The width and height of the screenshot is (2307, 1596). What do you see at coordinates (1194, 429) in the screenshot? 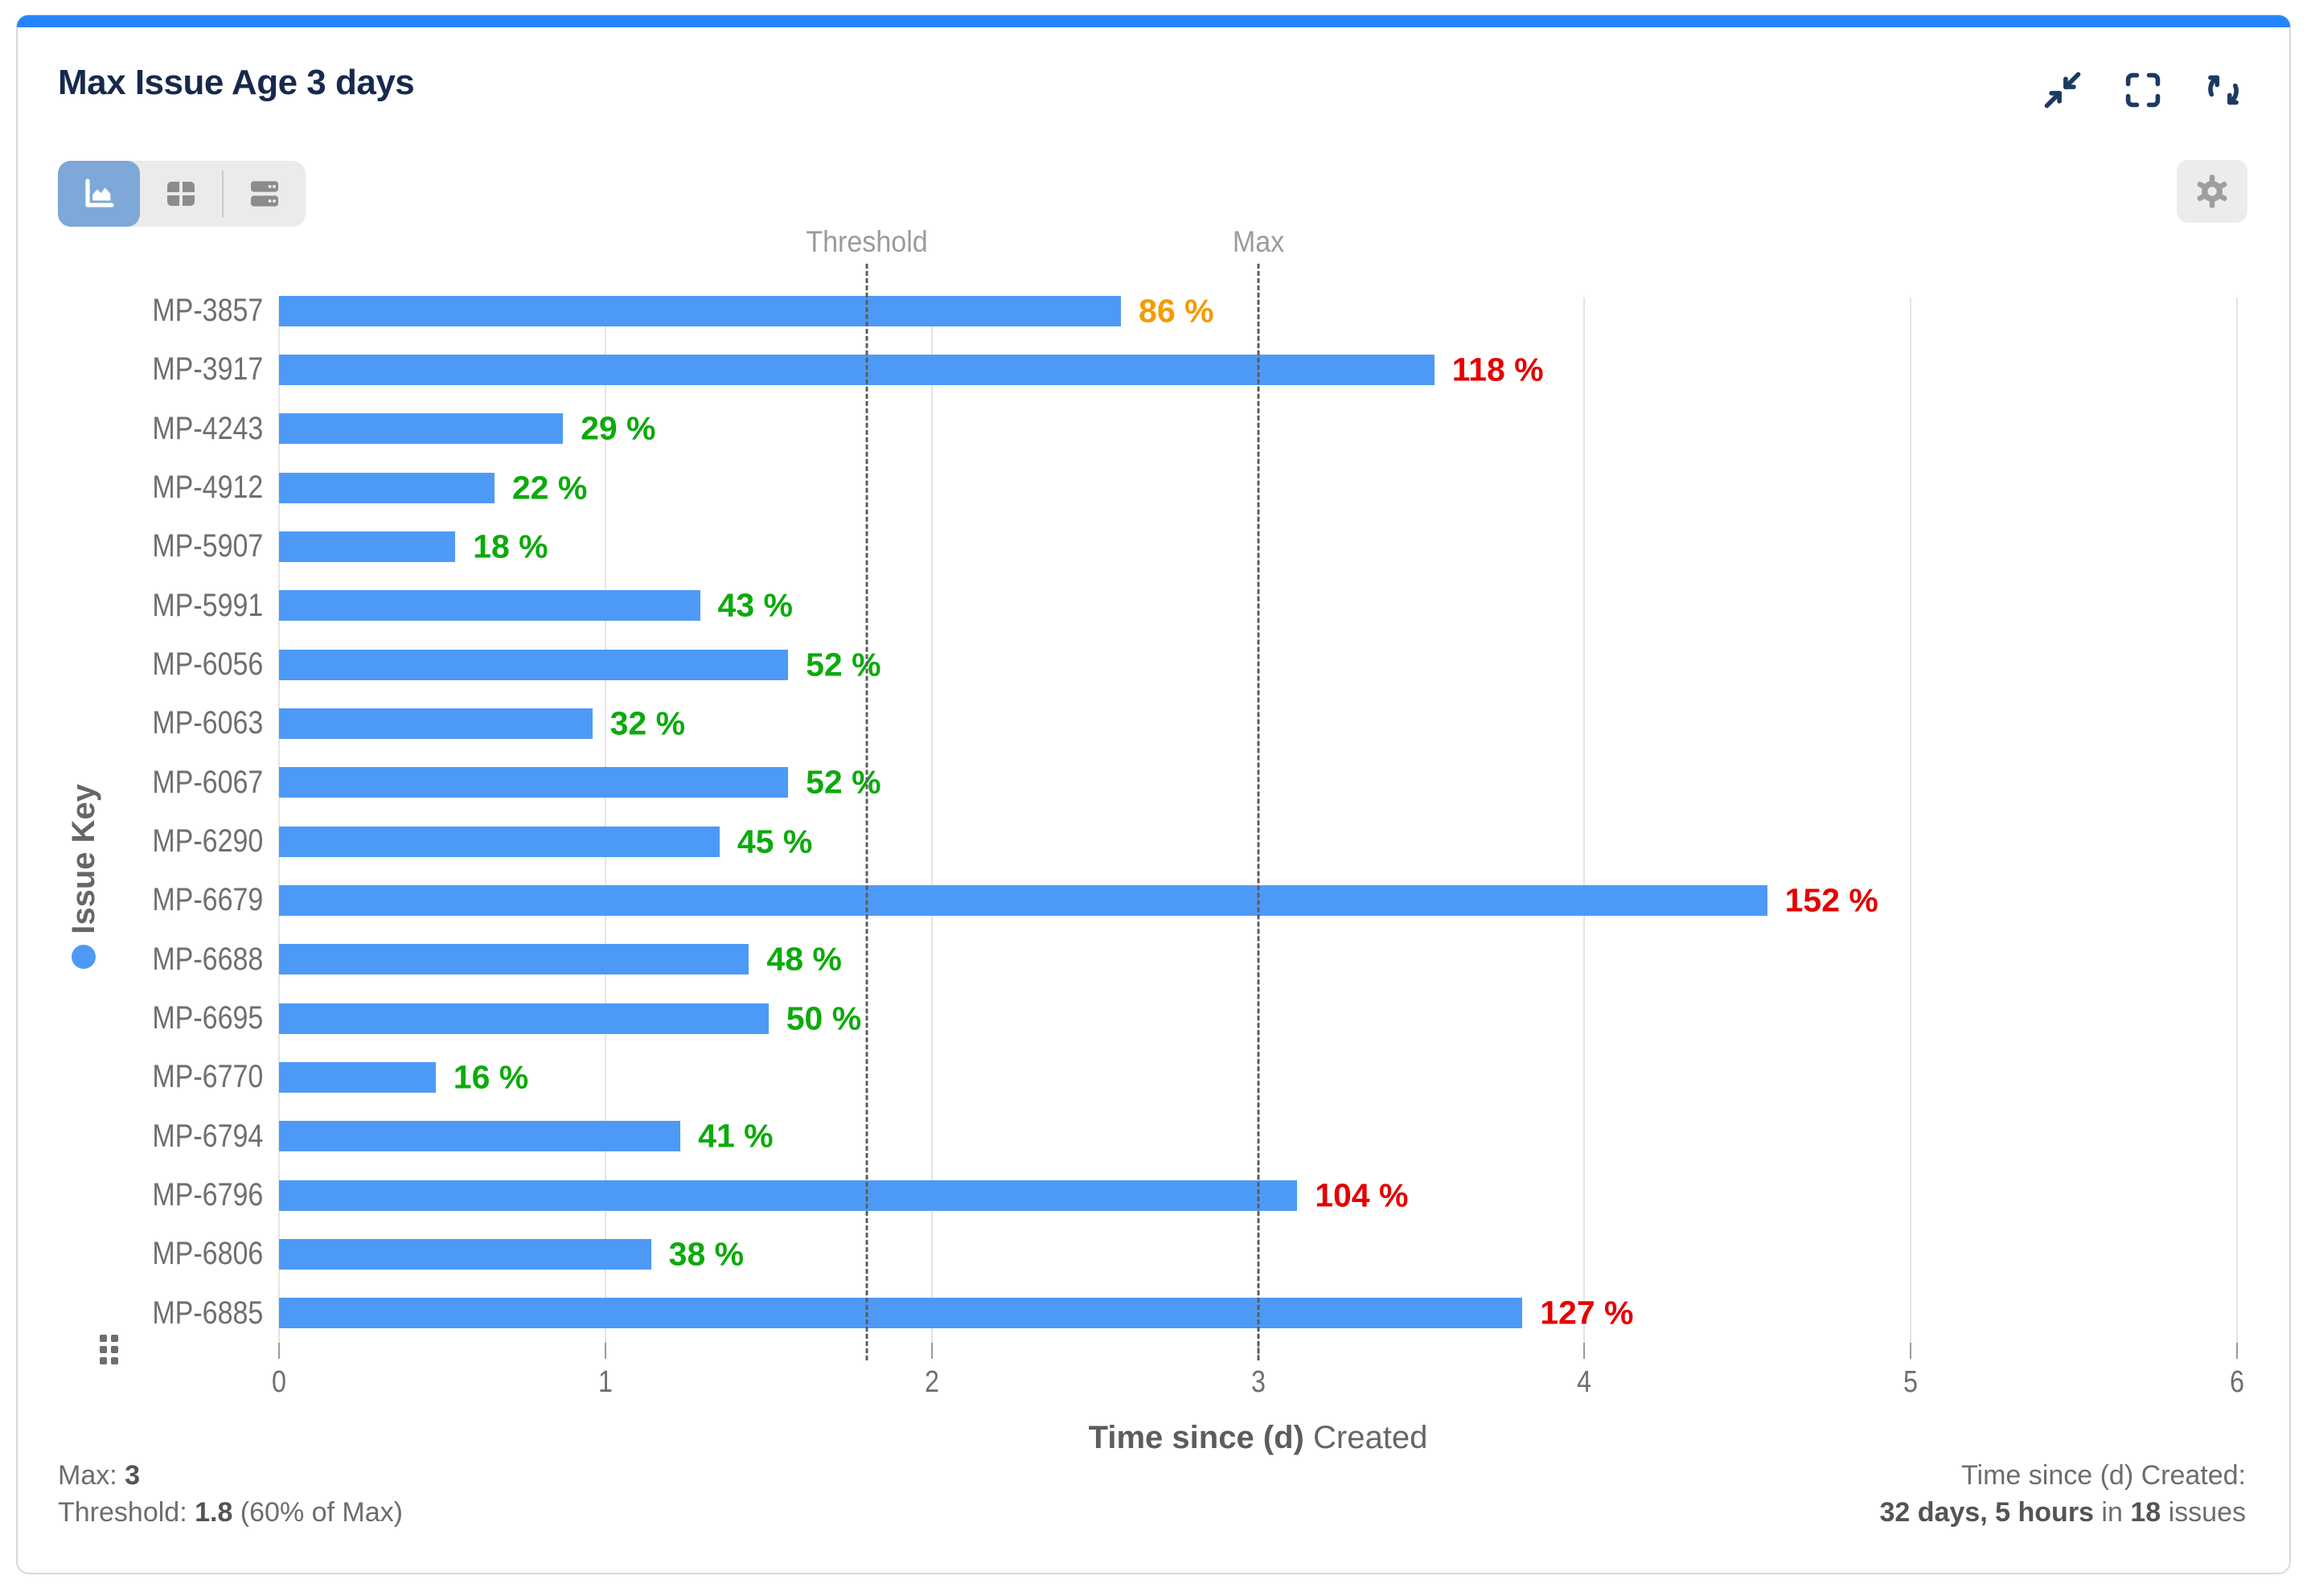
I see `bar-row: MP-4243 29 %` at bounding box center [1194, 429].